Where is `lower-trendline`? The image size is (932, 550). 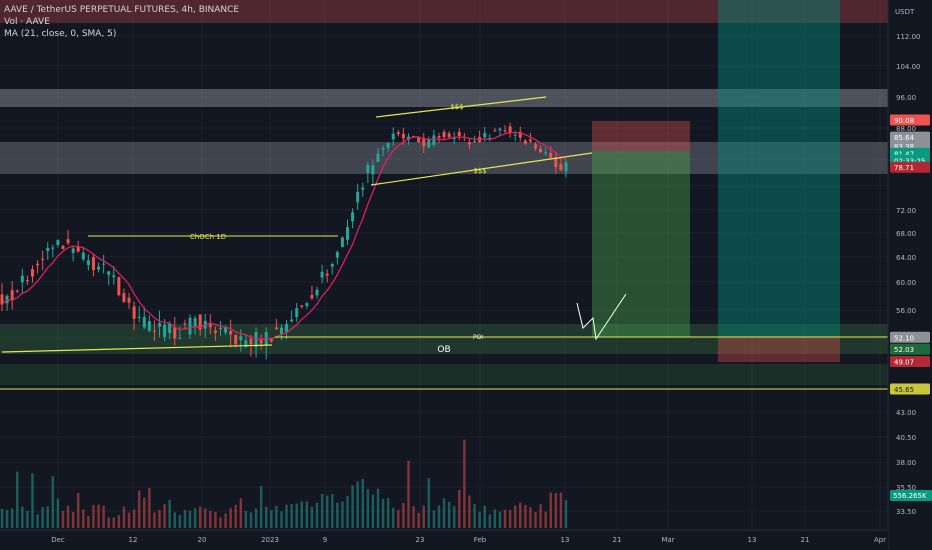
lower-trendline is located at coordinates (137, 348).